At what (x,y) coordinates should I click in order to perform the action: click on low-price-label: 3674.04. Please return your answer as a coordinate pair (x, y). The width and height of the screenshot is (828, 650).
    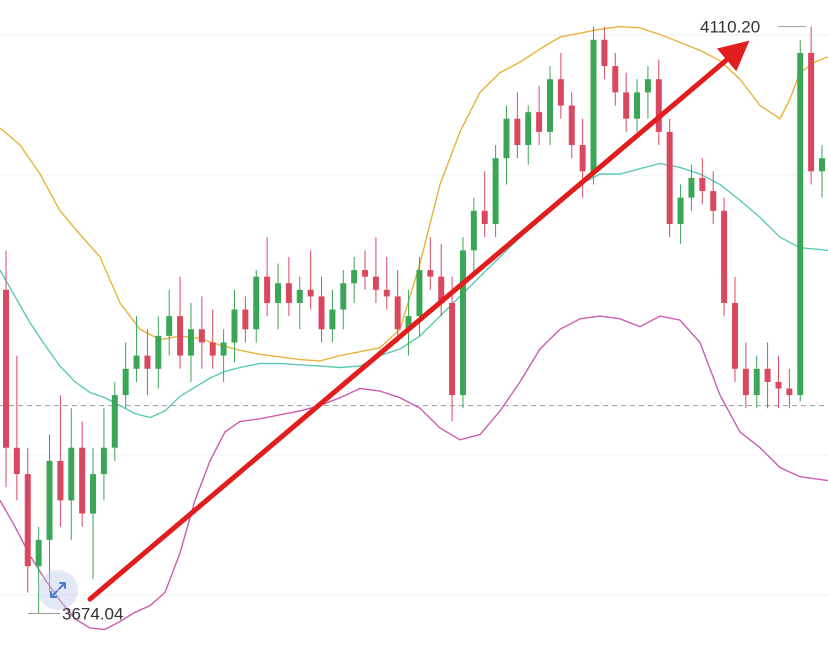
    Looking at the image, I should click on (92, 614).